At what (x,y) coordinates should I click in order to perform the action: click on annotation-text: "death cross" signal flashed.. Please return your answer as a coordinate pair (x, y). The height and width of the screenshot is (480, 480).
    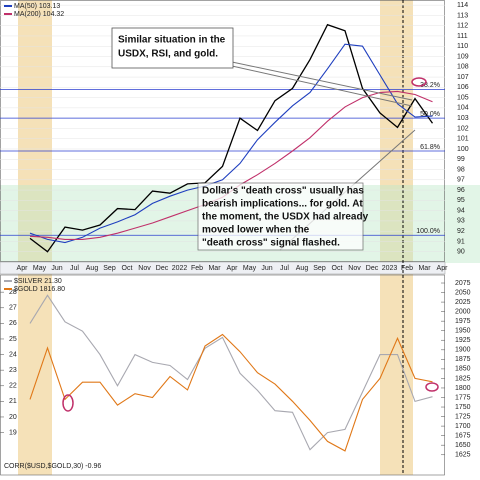
    Looking at the image, I should click on (271, 243).